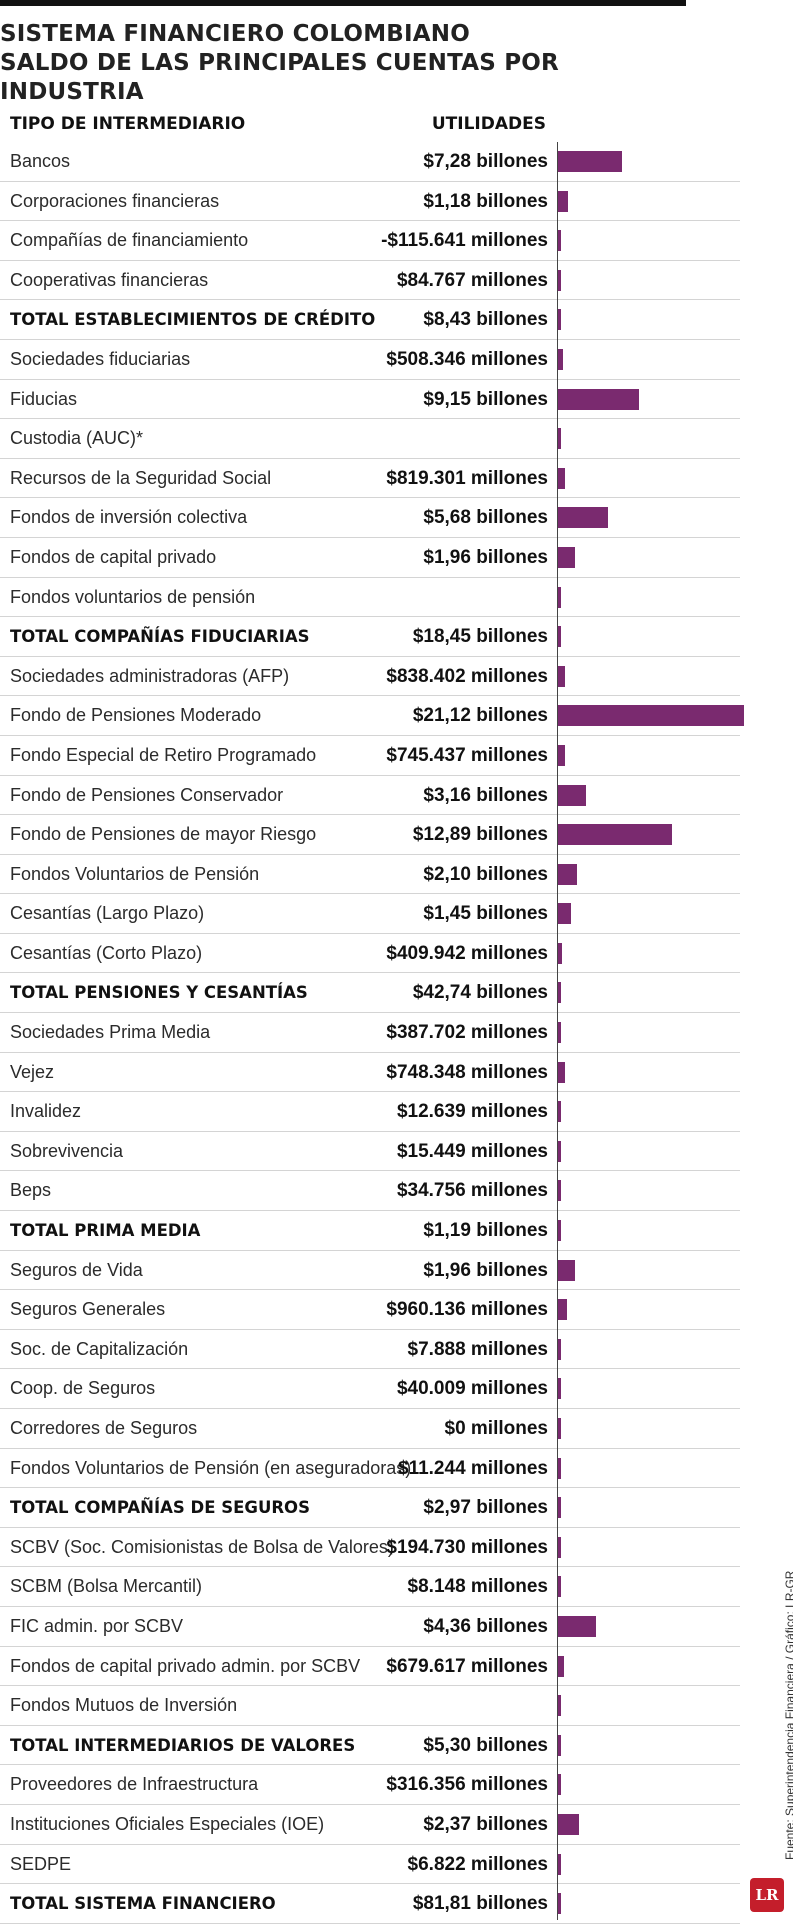 The width and height of the screenshot is (793, 1924). Describe the element at coordinates (467, 359) in the screenshot. I see `row-value: $508.346 millones` at that location.